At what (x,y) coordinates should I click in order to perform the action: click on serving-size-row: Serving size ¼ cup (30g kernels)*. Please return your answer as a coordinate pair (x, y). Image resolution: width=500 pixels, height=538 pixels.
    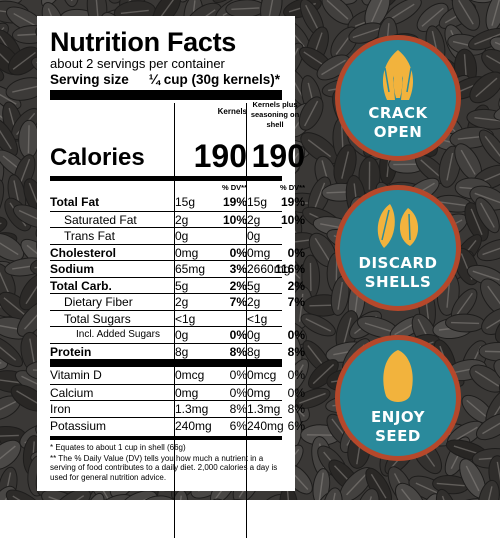
    Looking at the image, I should click on (166, 80).